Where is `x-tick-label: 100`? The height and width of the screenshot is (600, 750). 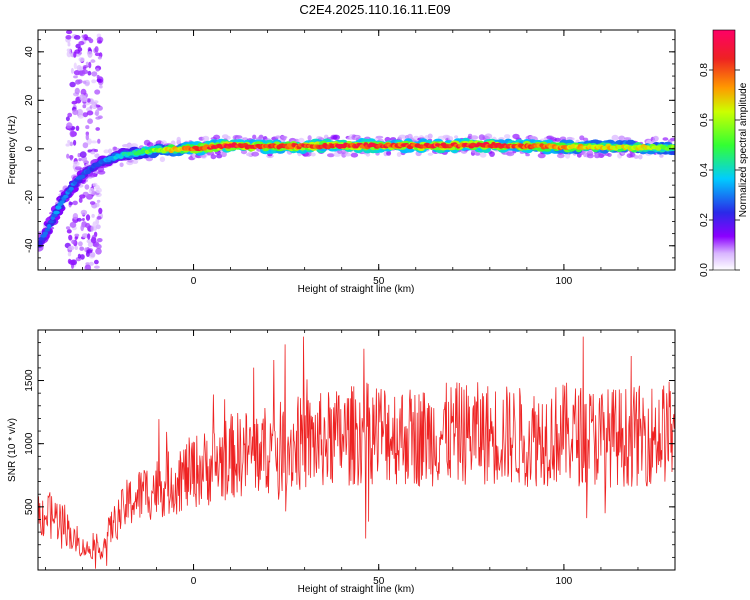 x-tick-label: 100 is located at coordinates (564, 281).